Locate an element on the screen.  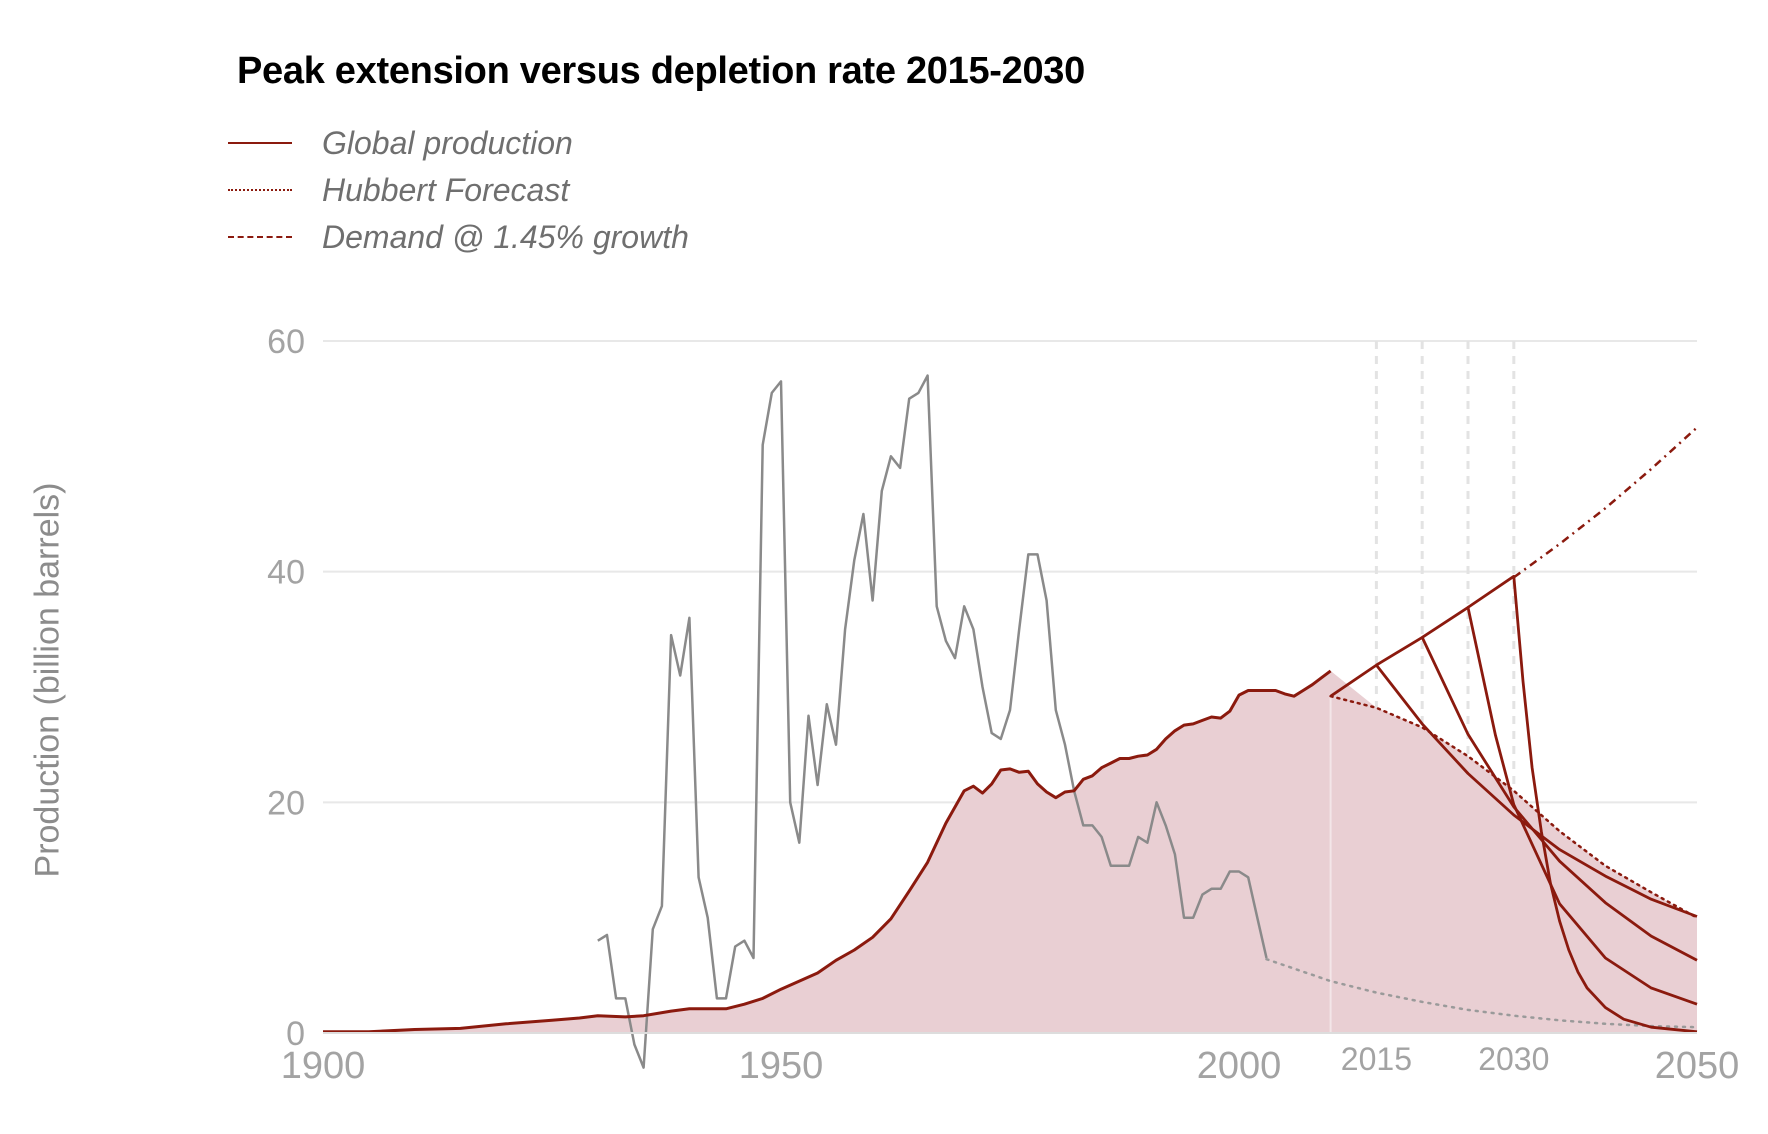
legend-swatch-solid is located at coordinates (260, 143).